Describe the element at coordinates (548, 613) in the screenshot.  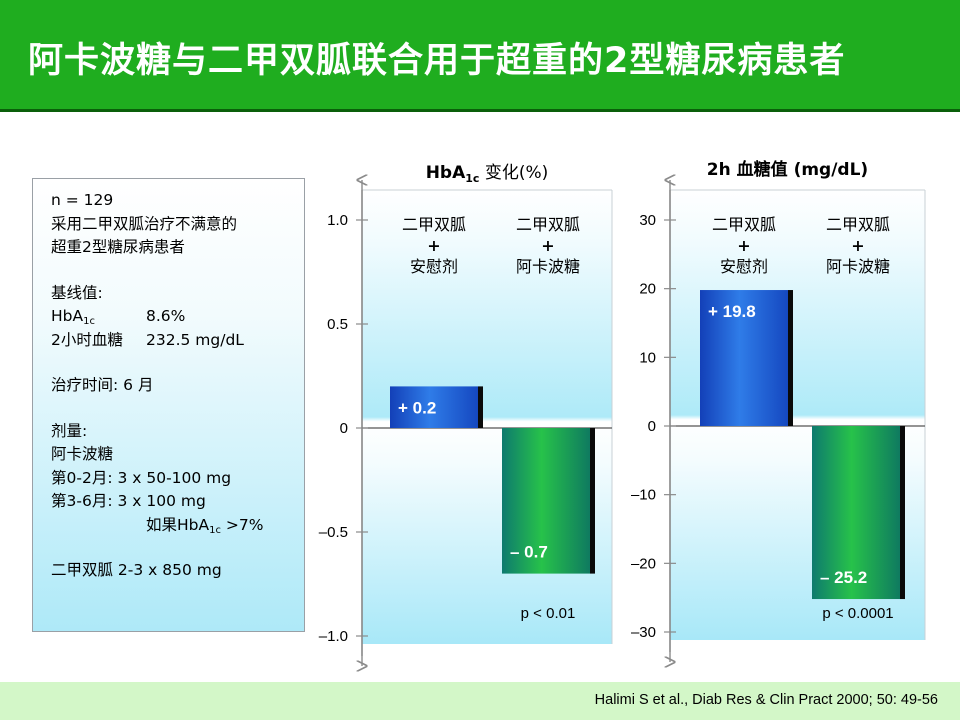
I see `p-value: p < 0.01` at that location.